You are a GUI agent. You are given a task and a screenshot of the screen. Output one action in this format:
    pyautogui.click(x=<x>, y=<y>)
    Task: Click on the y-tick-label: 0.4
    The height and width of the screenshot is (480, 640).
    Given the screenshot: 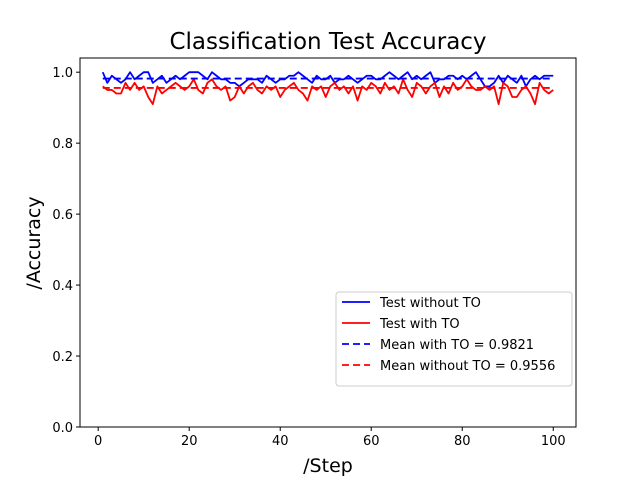 What is the action you would take?
    pyautogui.click(x=62, y=286)
    